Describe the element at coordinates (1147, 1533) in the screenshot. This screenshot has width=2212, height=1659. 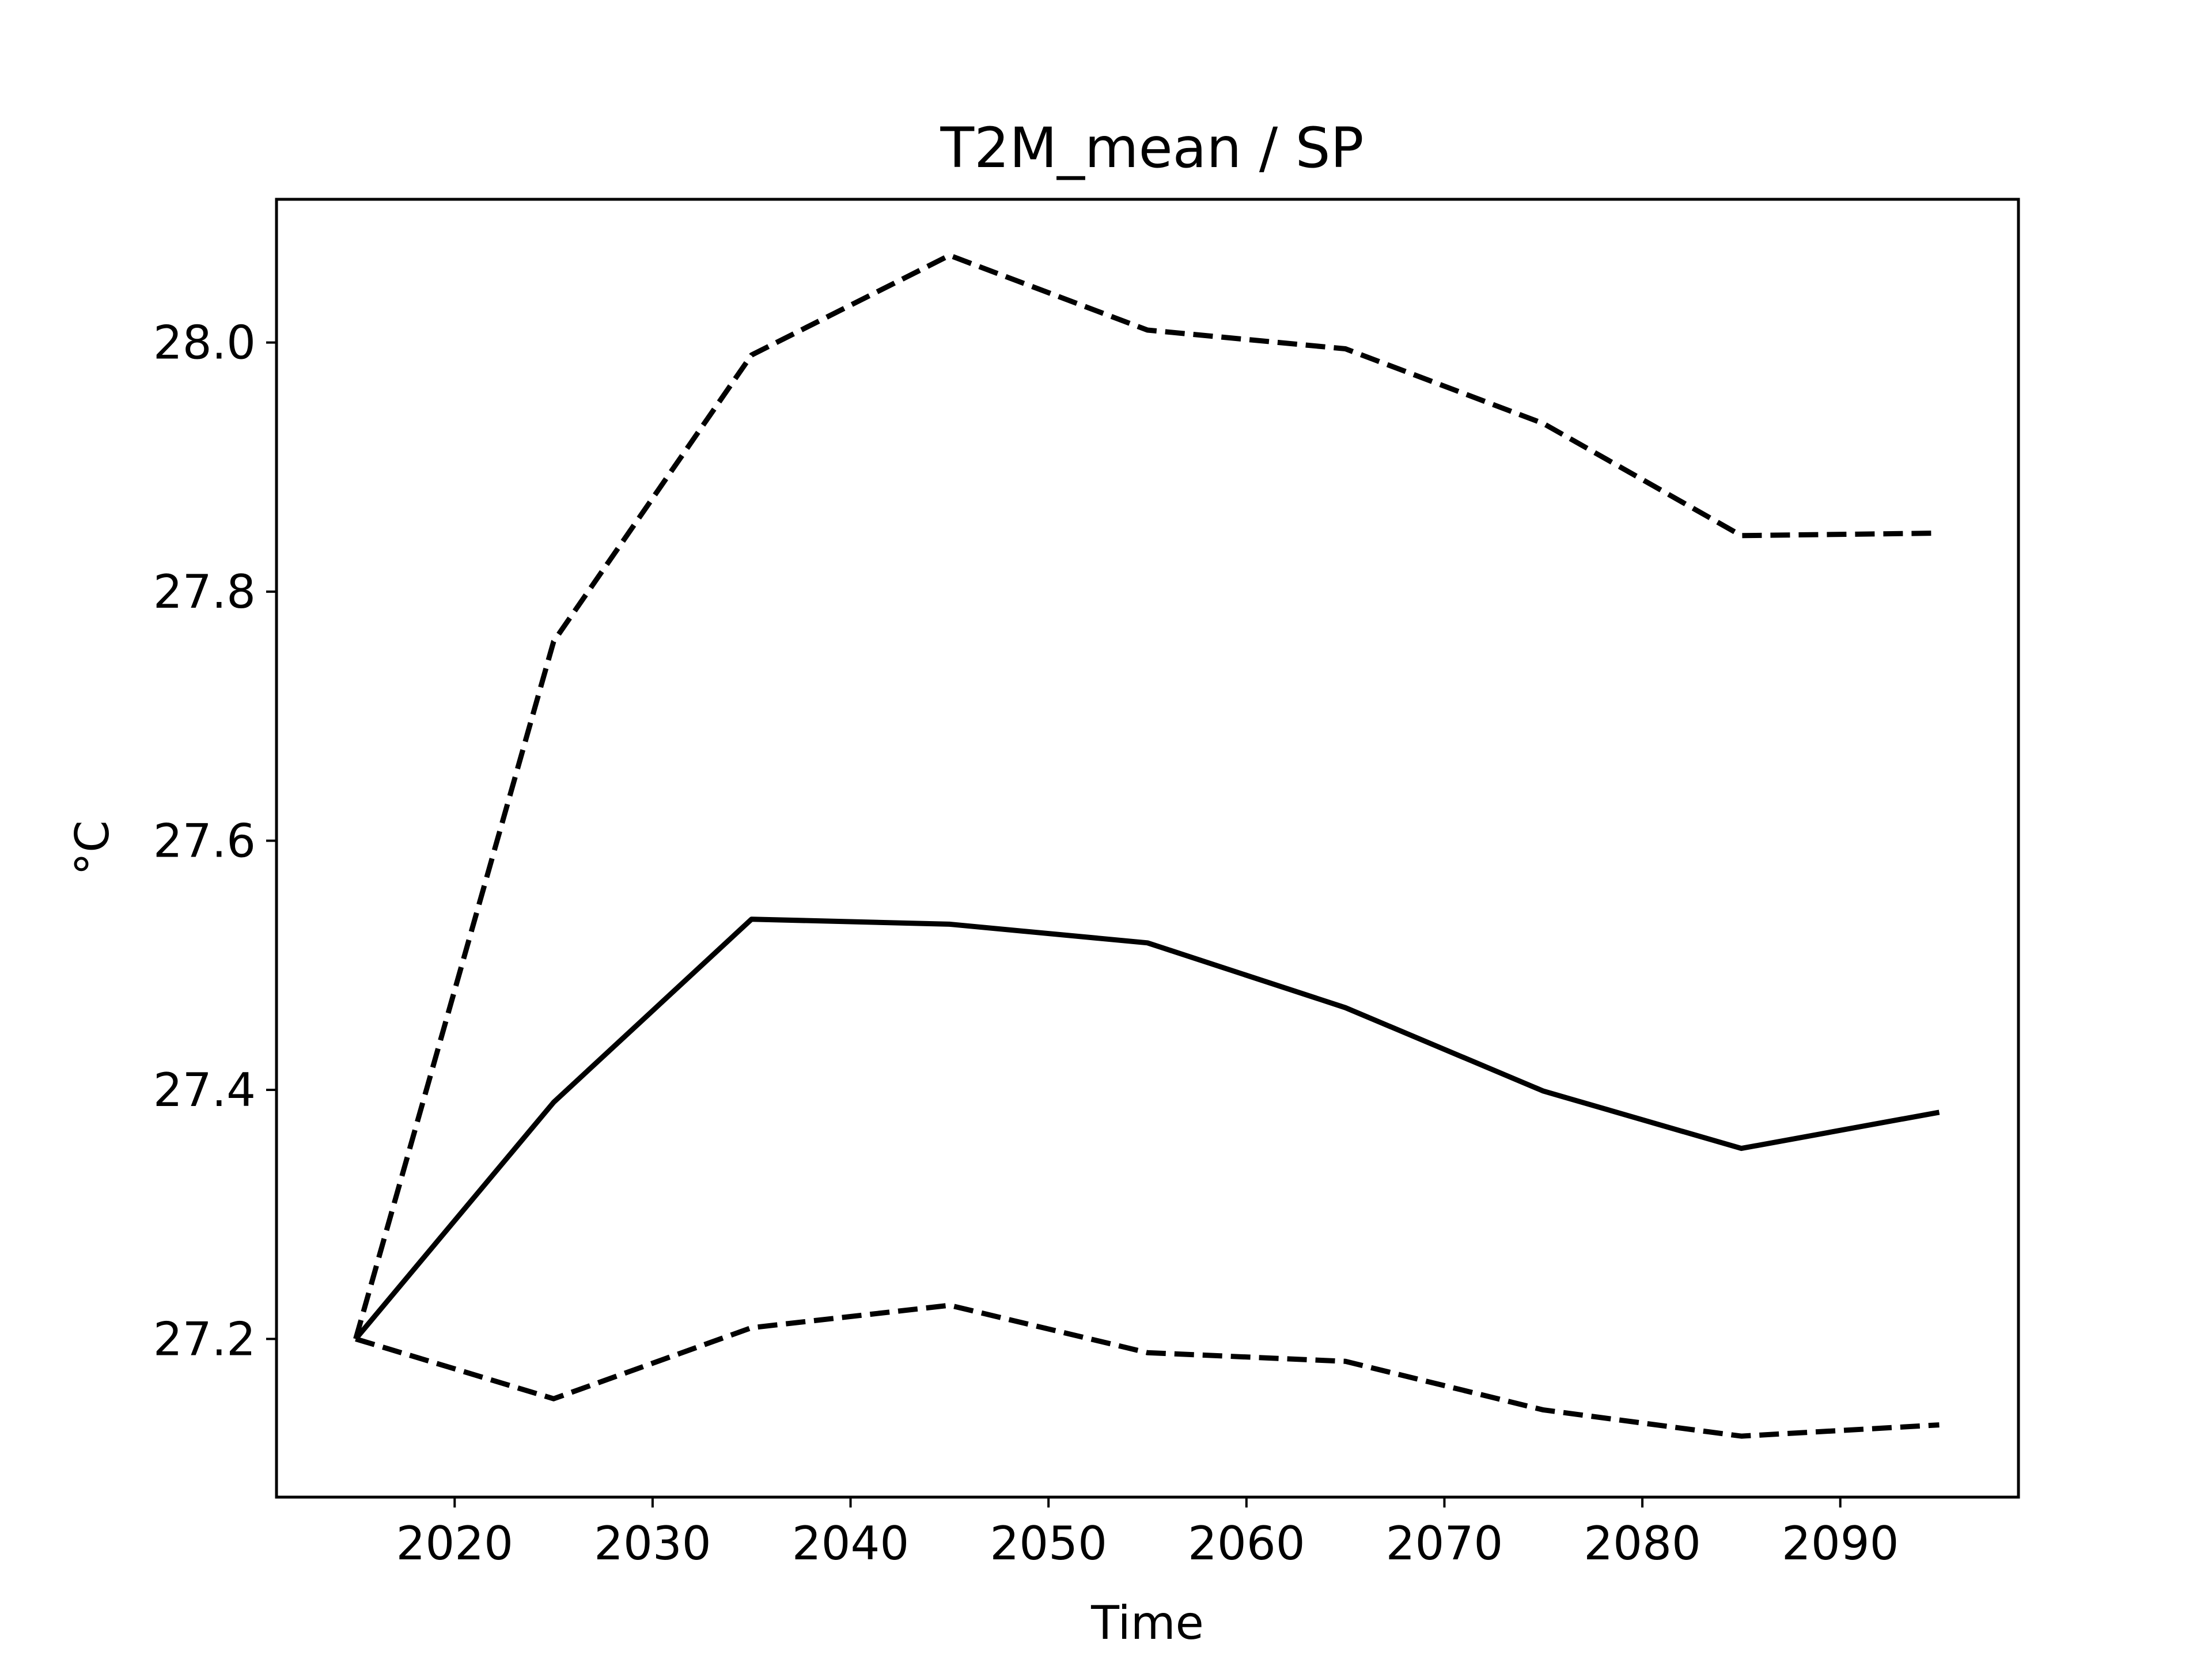
I see `x-axis-ticks: 2020 2030 2040 2050 2060 2070 2080 2090` at that location.